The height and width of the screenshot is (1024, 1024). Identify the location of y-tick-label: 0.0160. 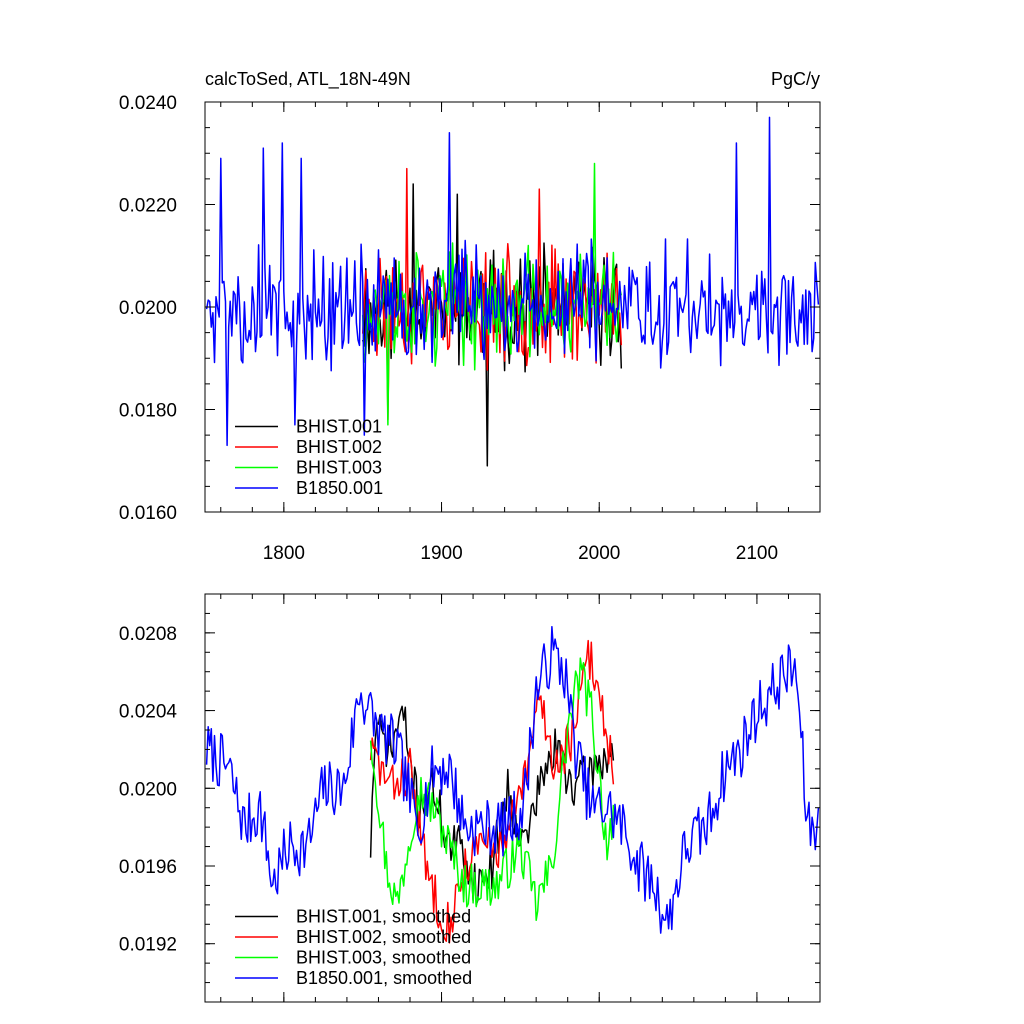
(148, 513).